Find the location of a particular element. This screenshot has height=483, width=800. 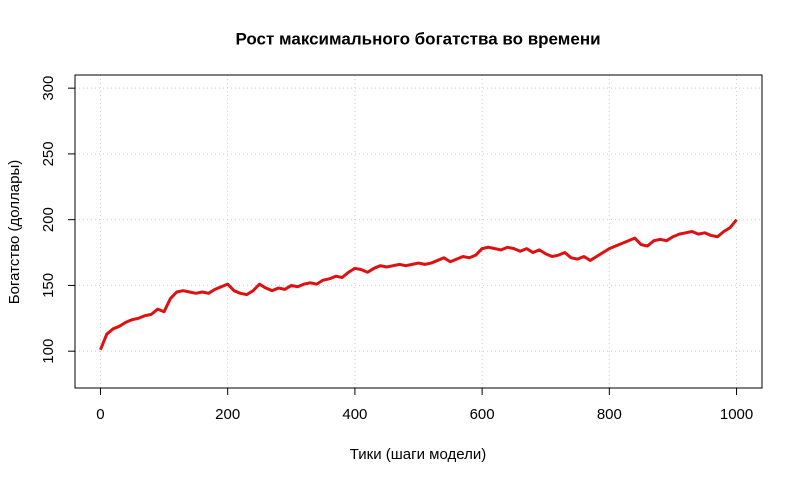

x-axis-label: Тики (шаги модели) is located at coordinates (418, 454).